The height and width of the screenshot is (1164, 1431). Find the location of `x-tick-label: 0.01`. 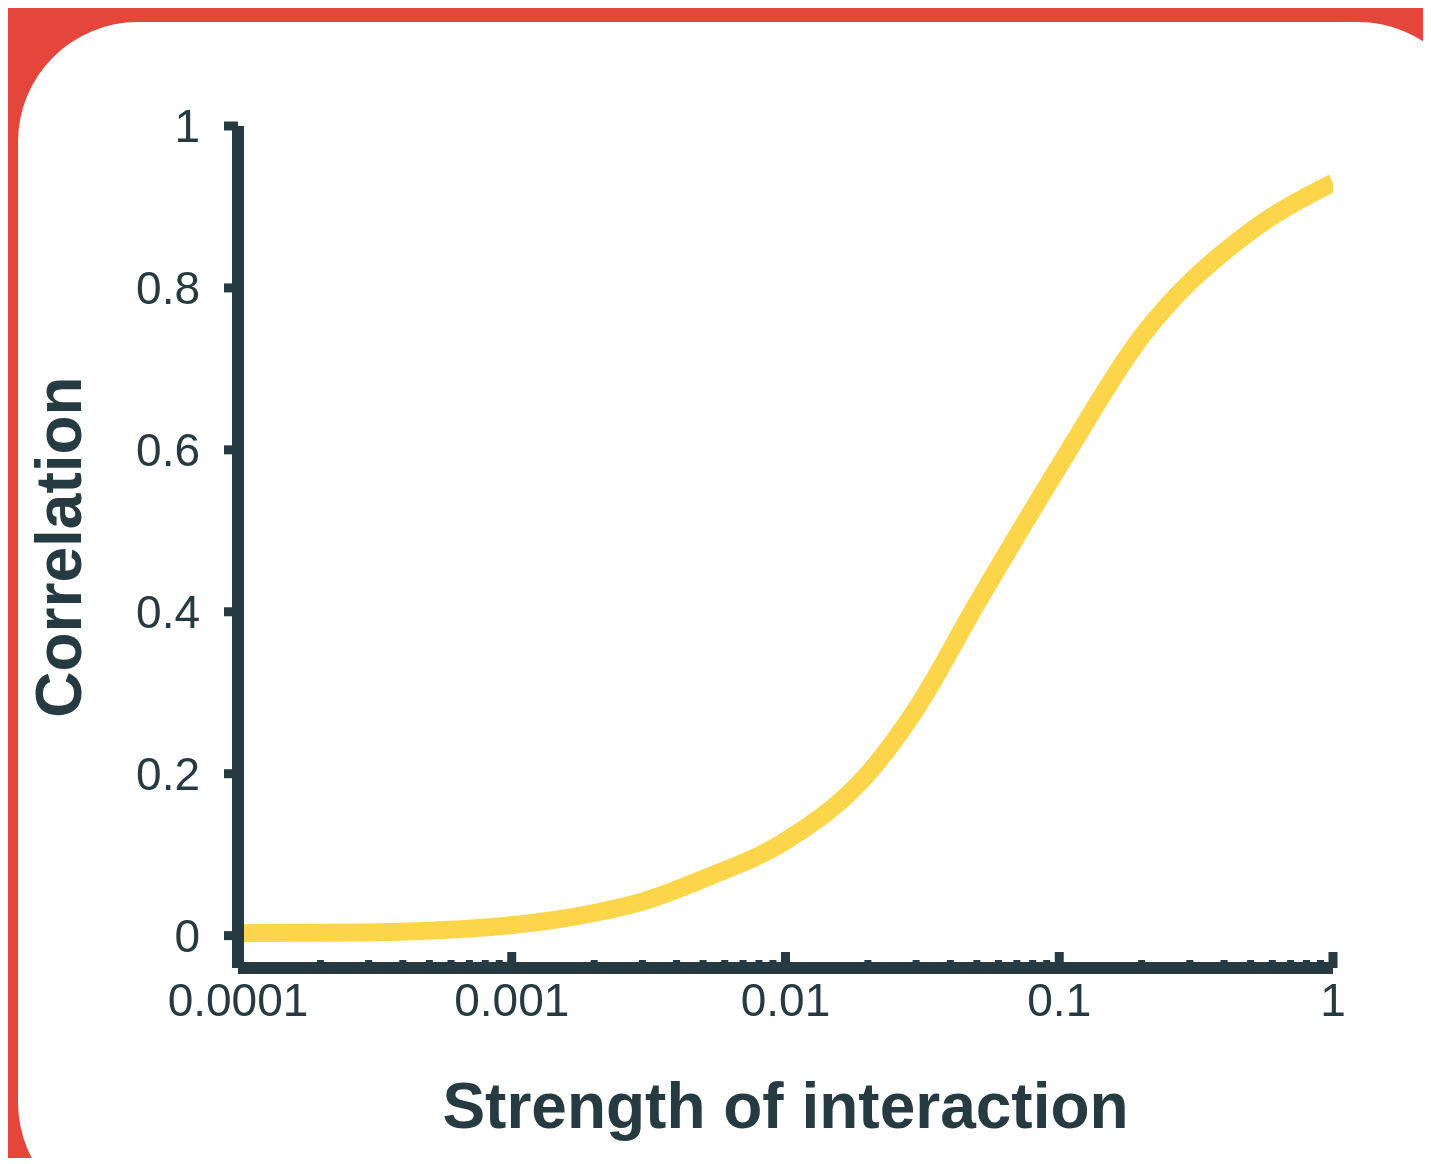

x-tick-label: 0.01 is located at coordinates (785, 1000).